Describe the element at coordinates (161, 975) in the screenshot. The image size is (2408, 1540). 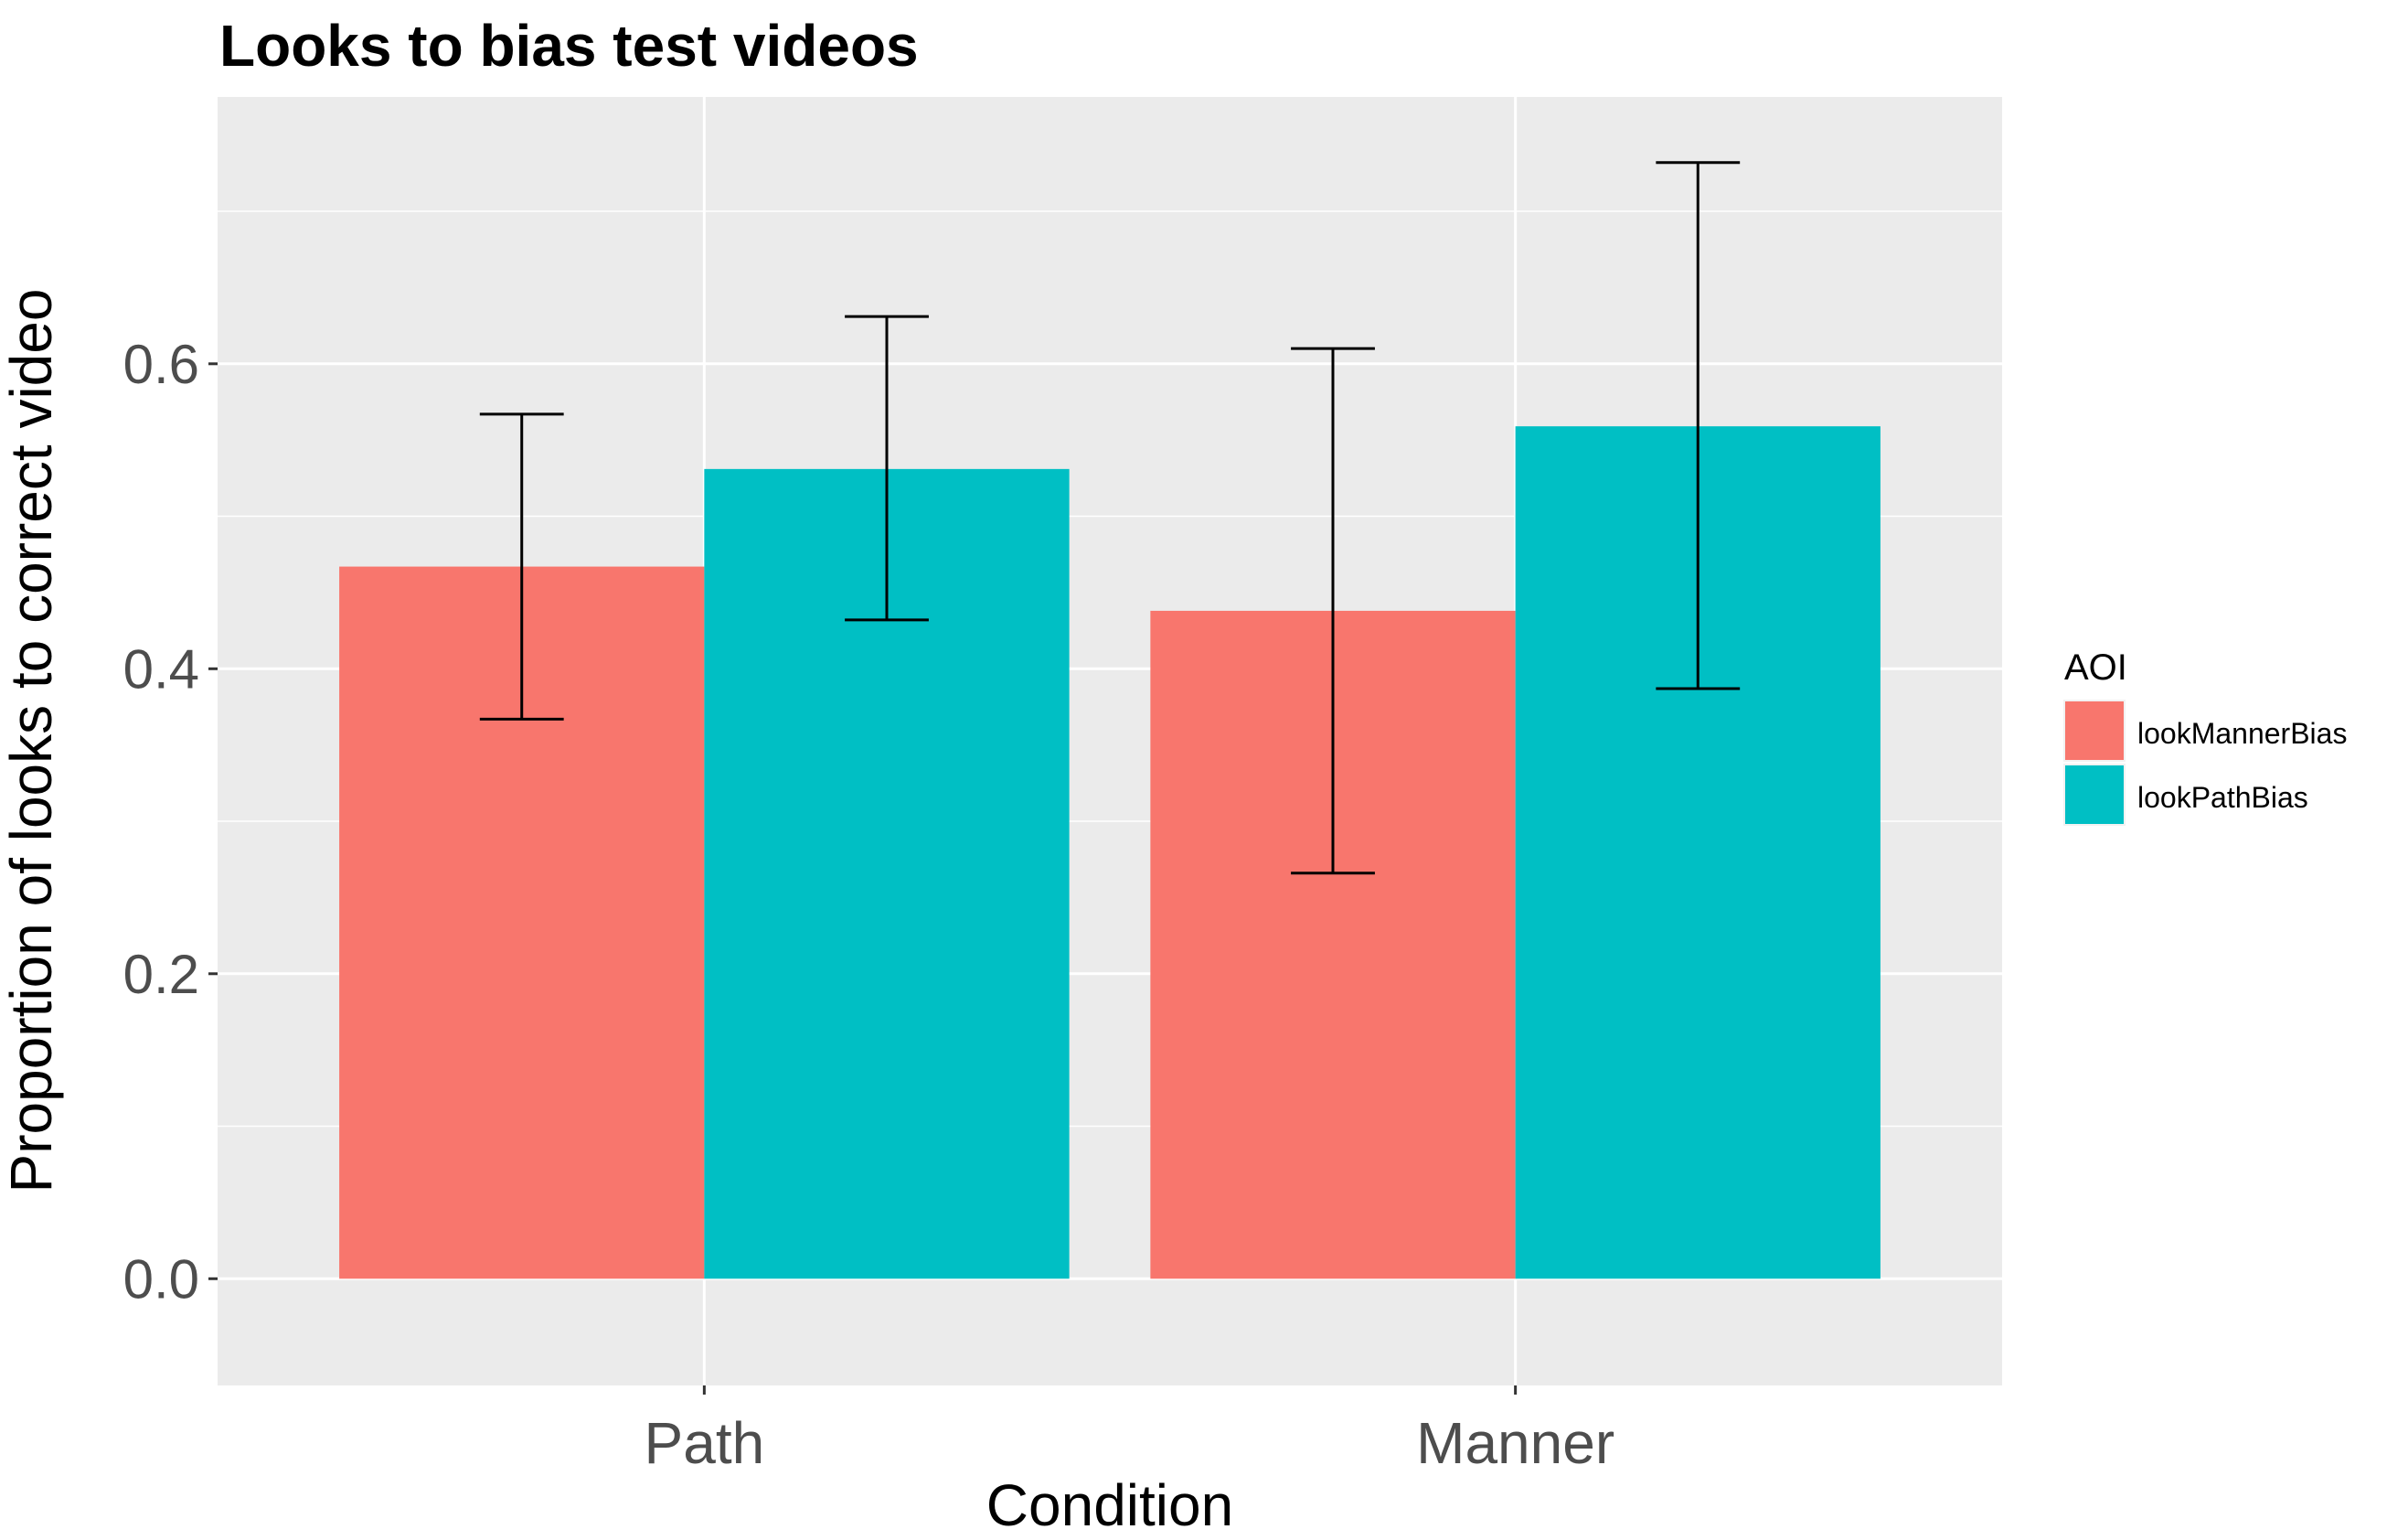
I see `y-tick-label: 0.2` at that location.